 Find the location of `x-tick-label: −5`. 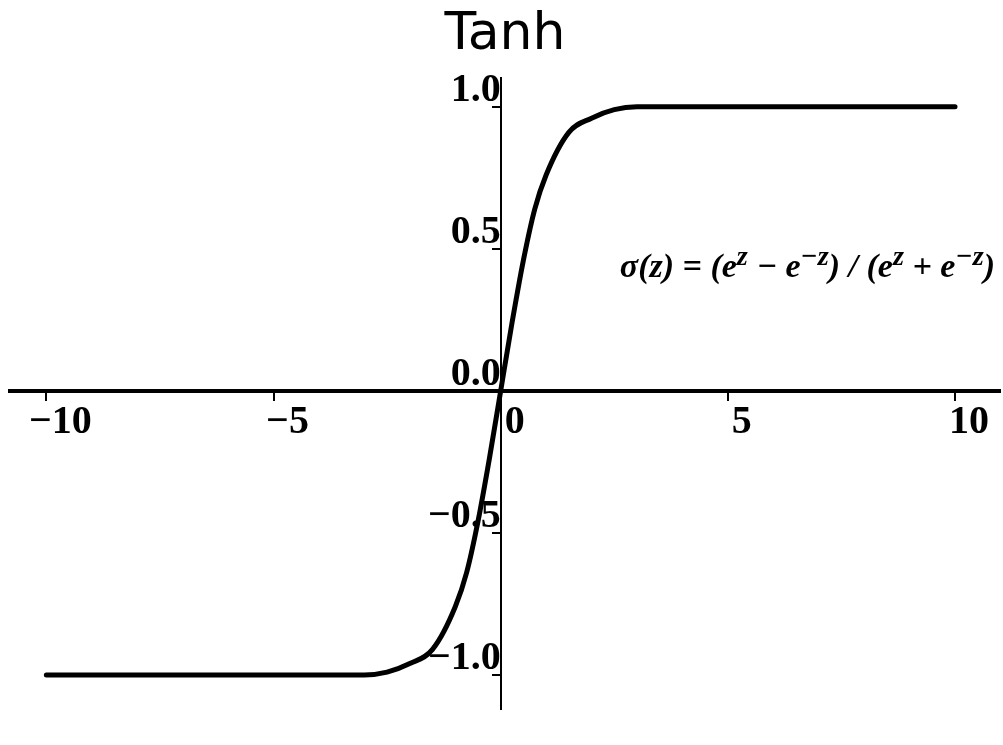

x-tick-label: −5 is located at coordinates (287, 420).